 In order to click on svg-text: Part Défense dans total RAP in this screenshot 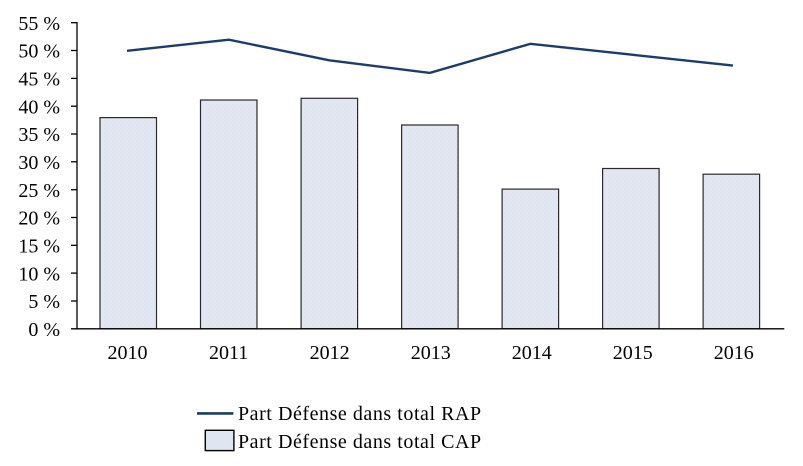, I will do `click(360, 414)`.